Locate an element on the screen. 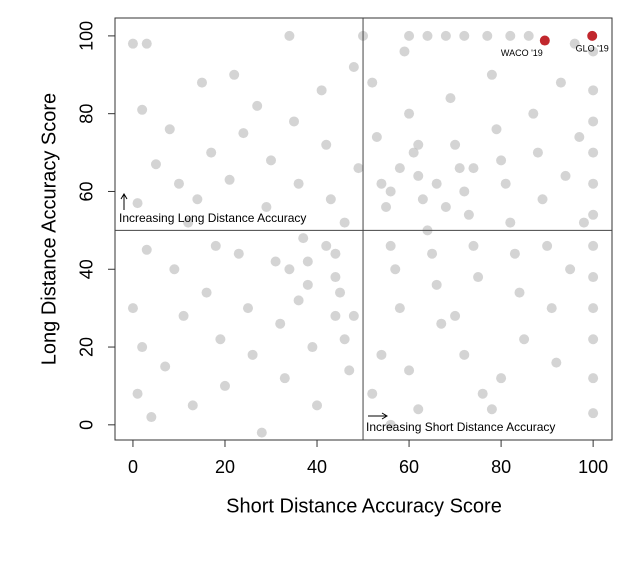 The width and height of the screenshot is (630, 561). point-label: GLO '19 is located at coordinates (592, 48).